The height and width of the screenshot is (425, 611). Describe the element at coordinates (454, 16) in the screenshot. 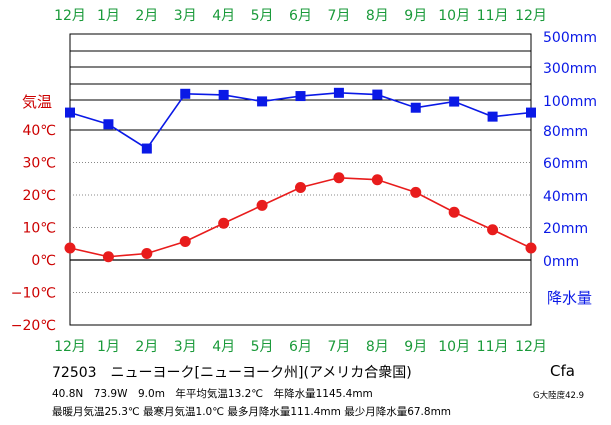

I see `month-label-top: 10月` at that location.